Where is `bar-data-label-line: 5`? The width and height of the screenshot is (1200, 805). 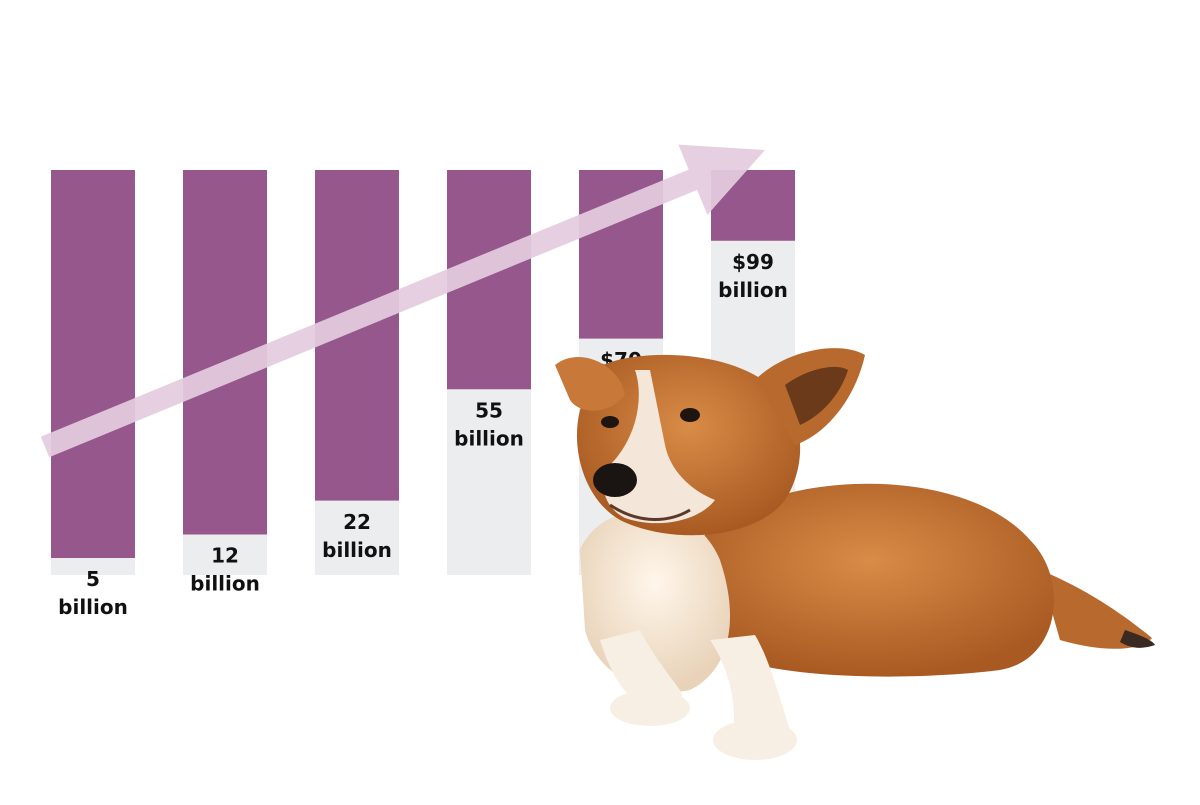 bar-data-label-line: 5 is located at coordinates (93, 579).